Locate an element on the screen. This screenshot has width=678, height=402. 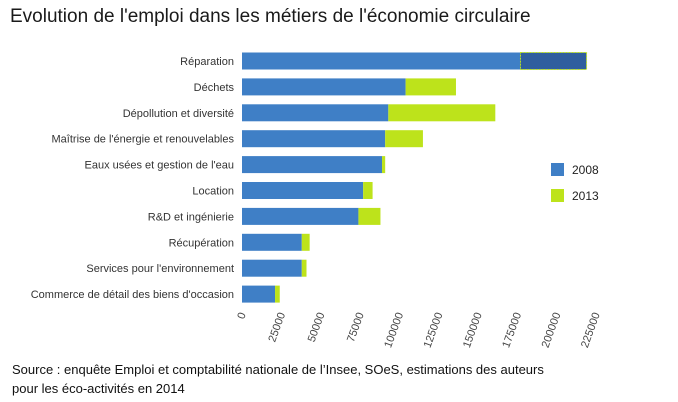
category-label: Location is located at coordinates (213, 192).